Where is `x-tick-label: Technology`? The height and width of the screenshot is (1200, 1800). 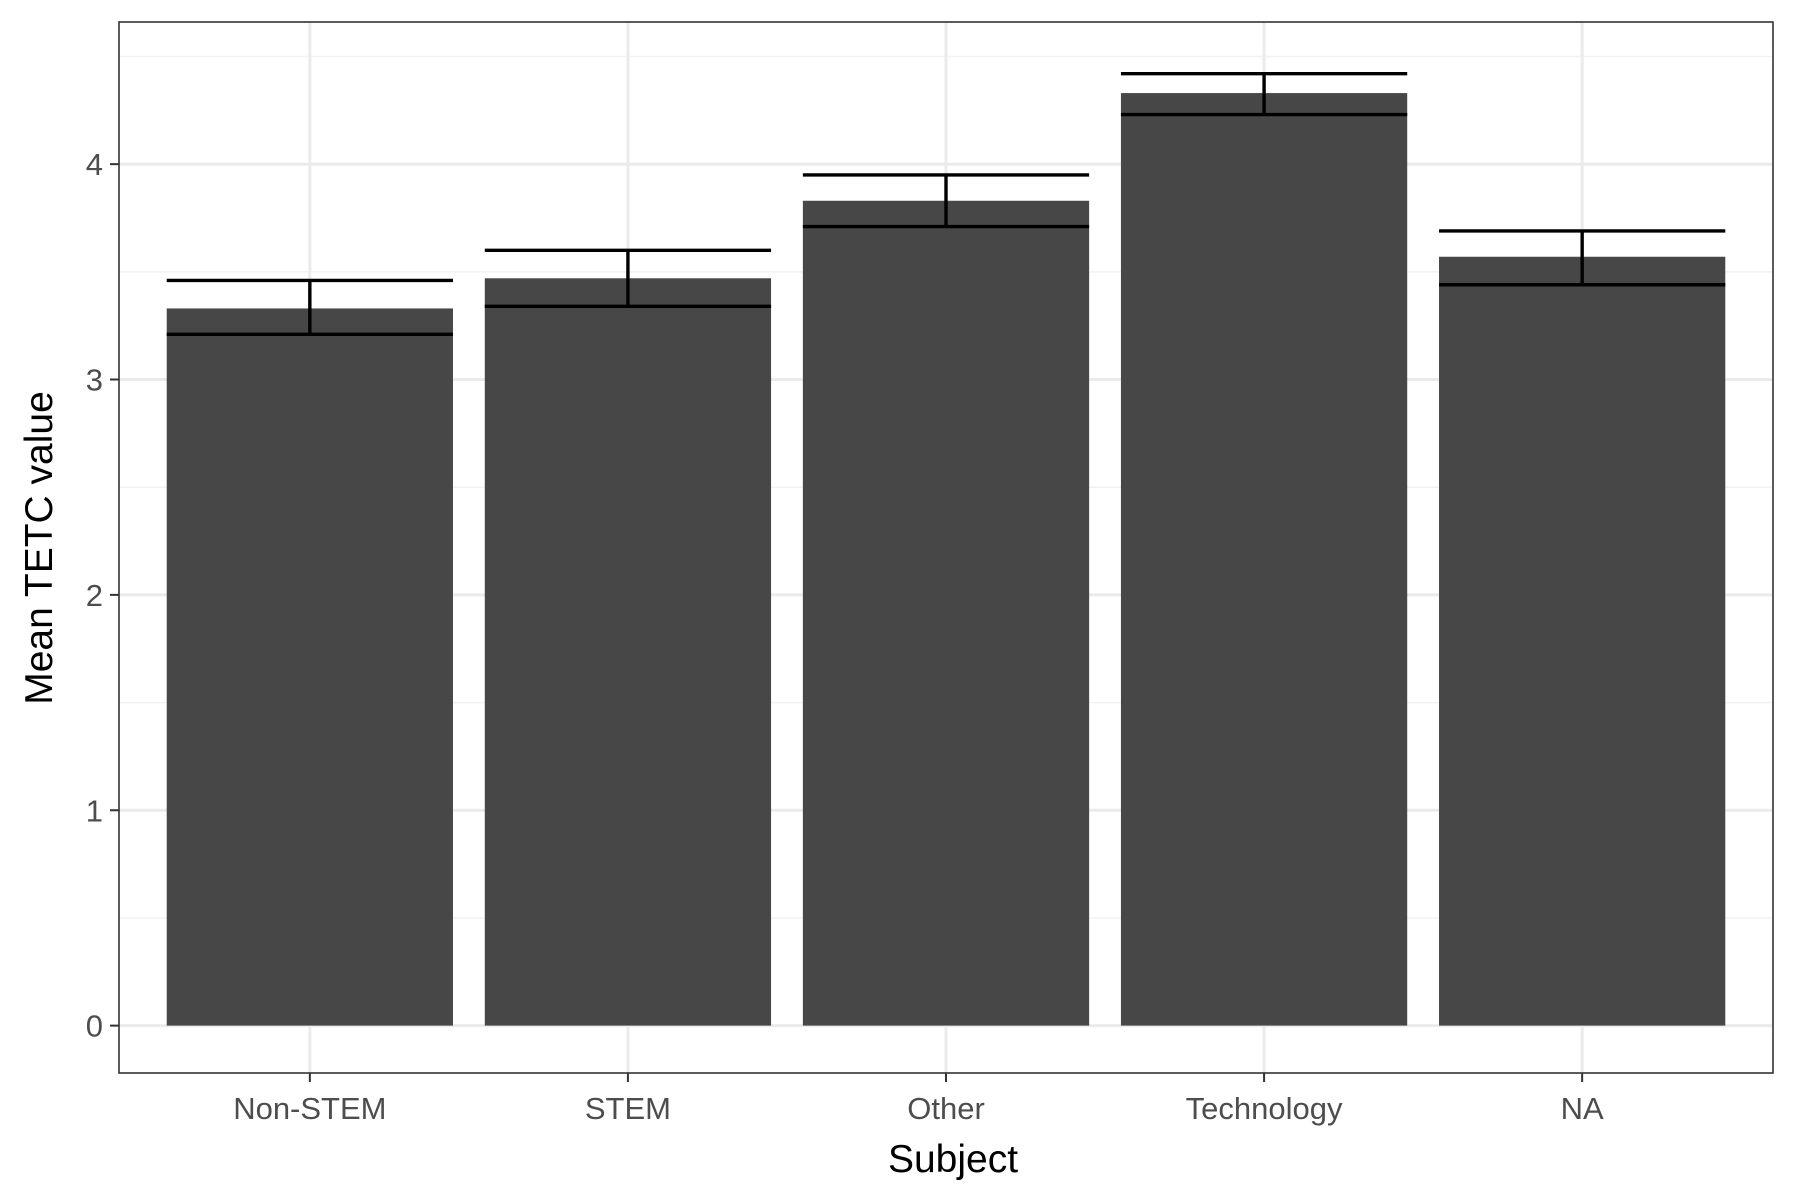
x-tick-label: Technology is located at coordinates (1264, 1108).